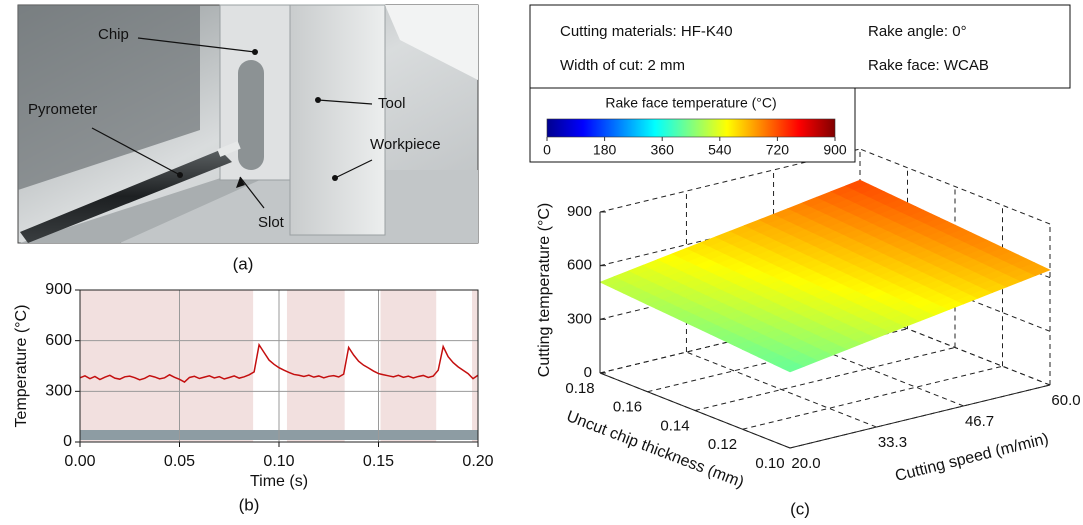 This screenshot has width=1083, height=525. I want to click on tool, so click(337, 120).